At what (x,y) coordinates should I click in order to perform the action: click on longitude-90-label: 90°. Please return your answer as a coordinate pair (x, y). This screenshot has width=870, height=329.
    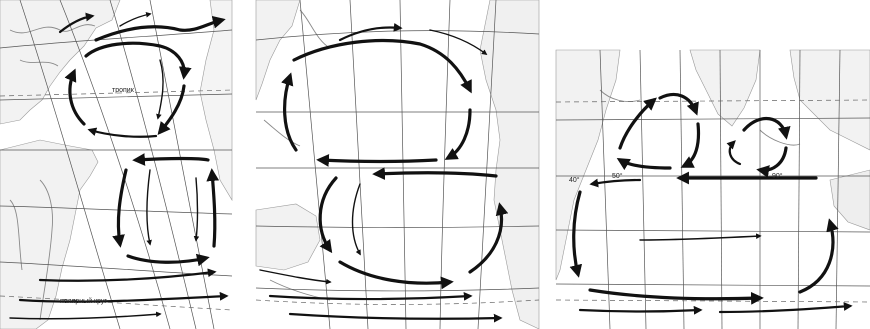
    Looking at the image, I should click on (777, 176).